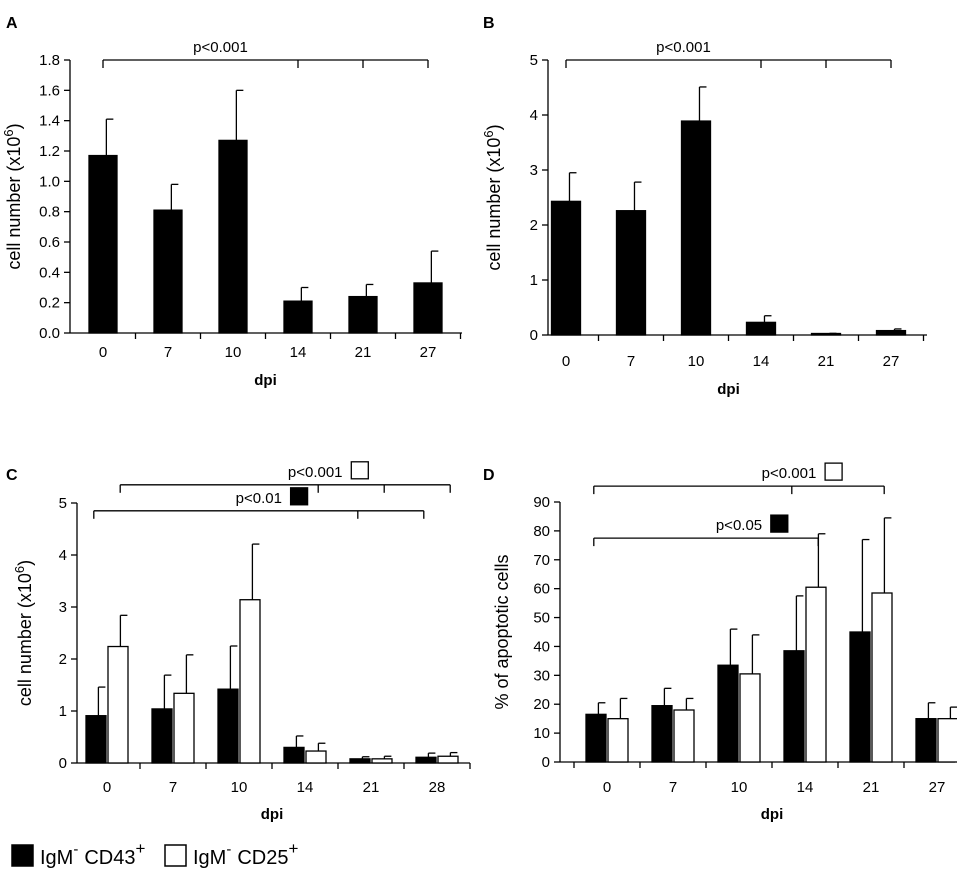  I want to click on y-tick-label: 30, so click(541, 675).